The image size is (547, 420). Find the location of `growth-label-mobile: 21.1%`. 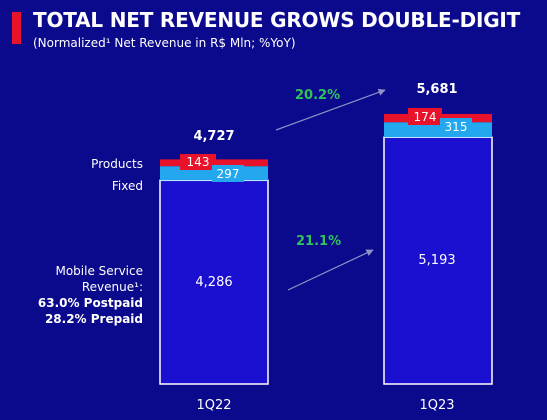

growth-label-mobile: 21.1% is located at coordinates (318, 241).